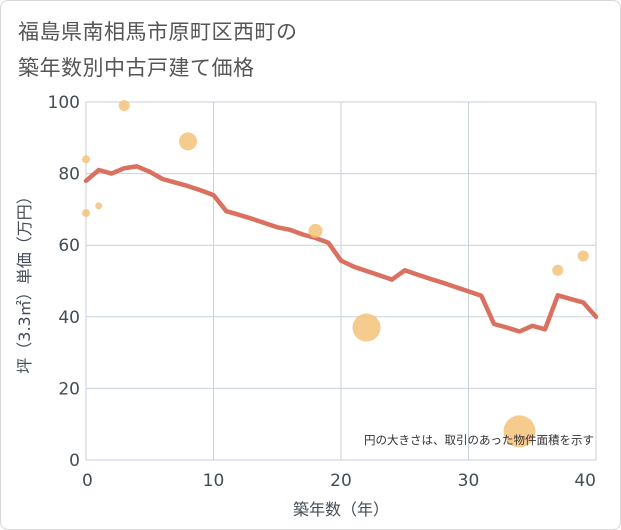 This screenshot has width=621, height=530. Describe the element at coordinates (24, 280) in the screenshot. I see `y-axis-label: 坪（3.3㎡）単価（万円）` at that location.